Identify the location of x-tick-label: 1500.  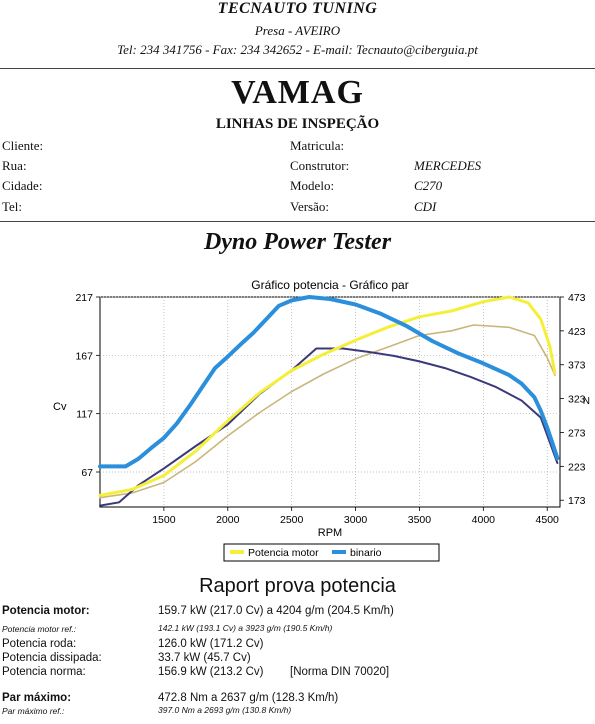
(164, 520).